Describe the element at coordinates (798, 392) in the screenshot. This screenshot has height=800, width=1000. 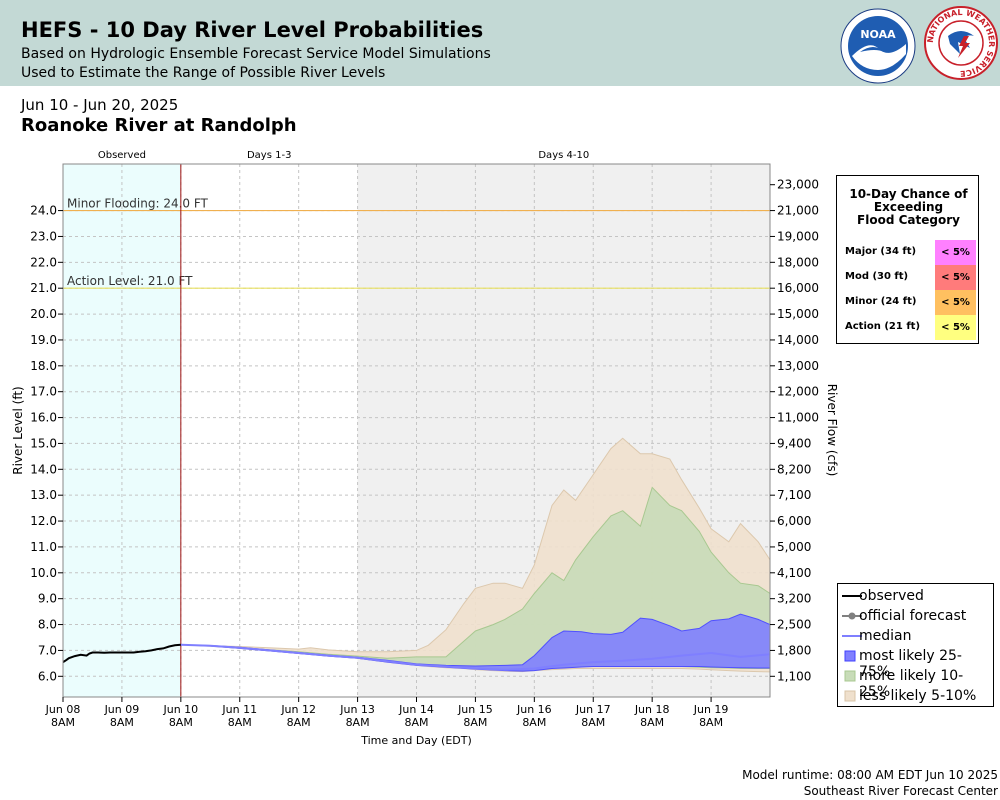
I see `flow-tick-label: 12,000` at that location.